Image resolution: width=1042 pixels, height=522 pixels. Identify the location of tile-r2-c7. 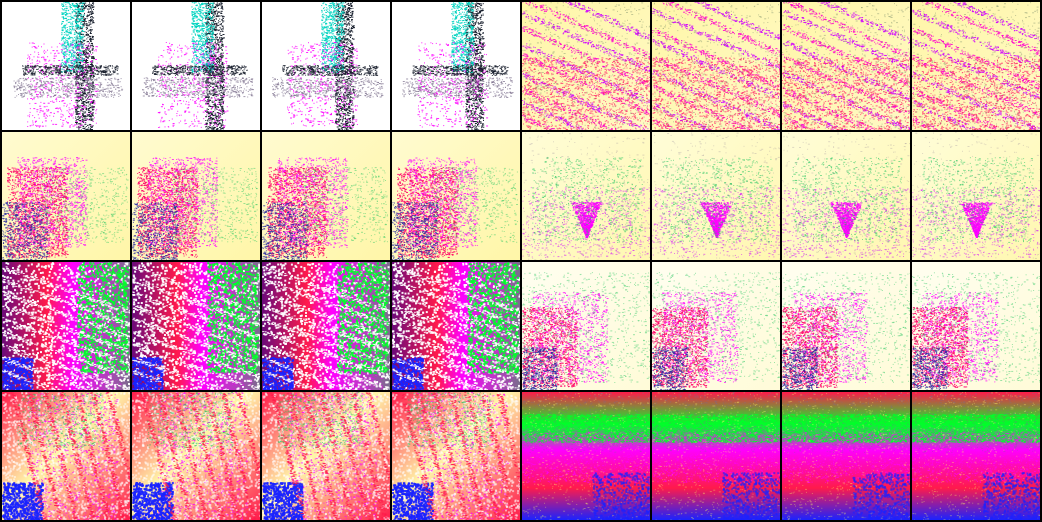
(846, 196).